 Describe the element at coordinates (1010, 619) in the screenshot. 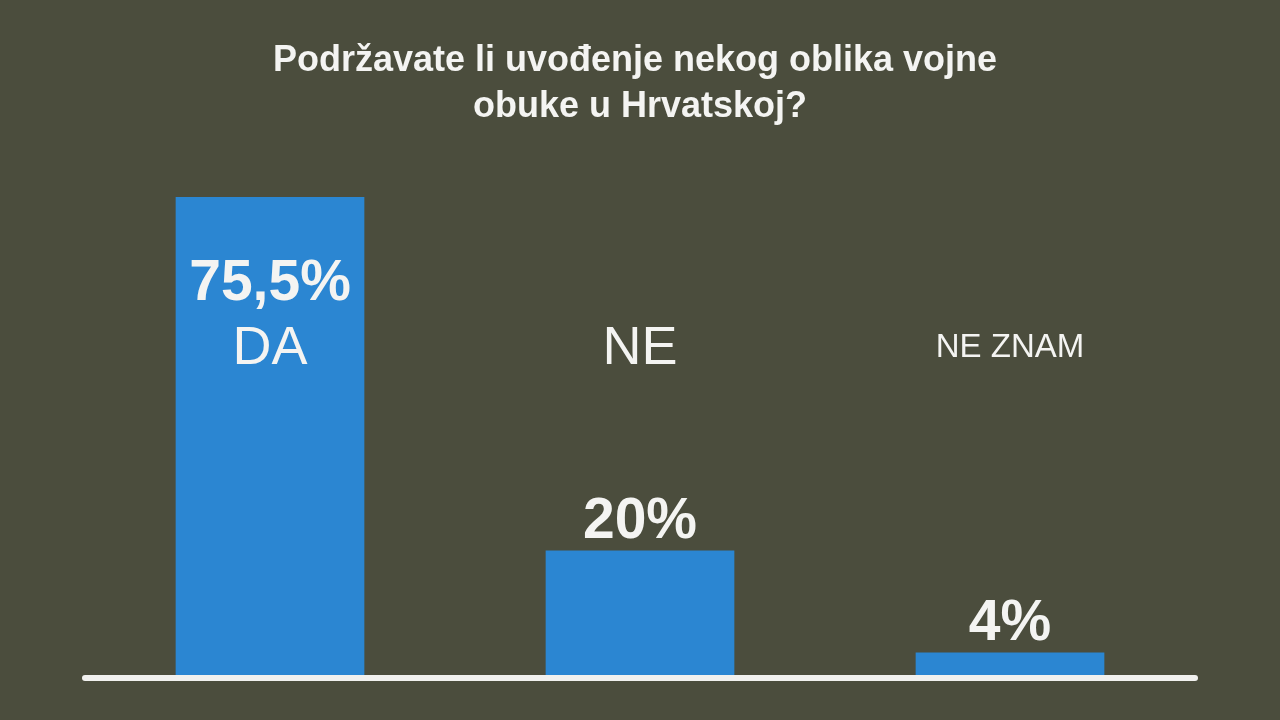

I see `data-label: 4%` at that location.